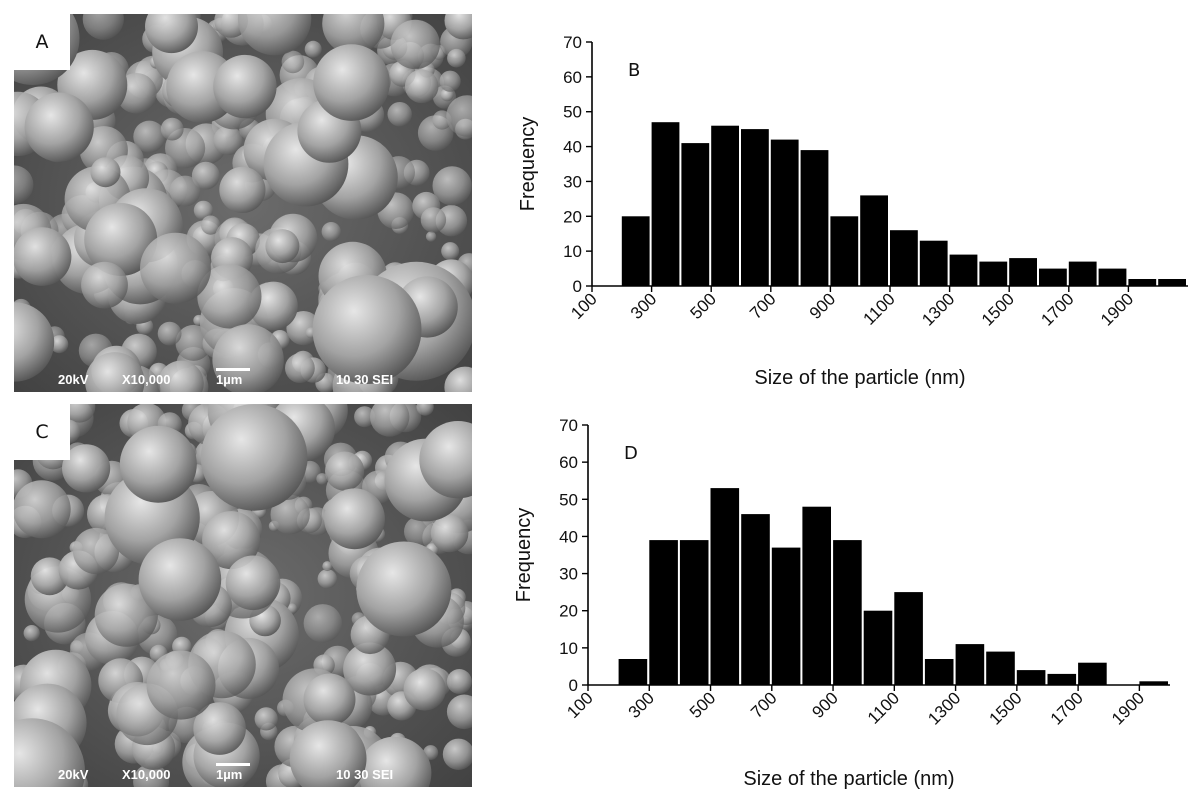 The height and width of the screenshot is (805, 1192). I want to click on x-tick-label: 1300, so click(944, 708).